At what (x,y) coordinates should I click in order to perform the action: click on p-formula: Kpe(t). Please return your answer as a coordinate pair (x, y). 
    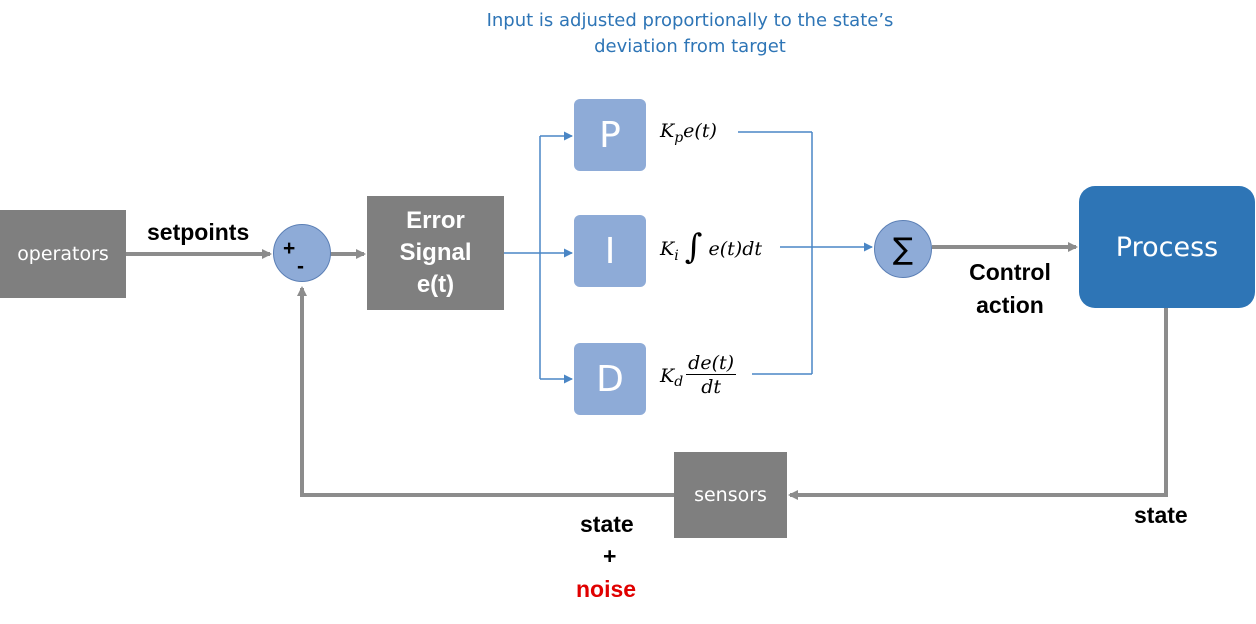
    Looking at the image, I should click on (688, 133).